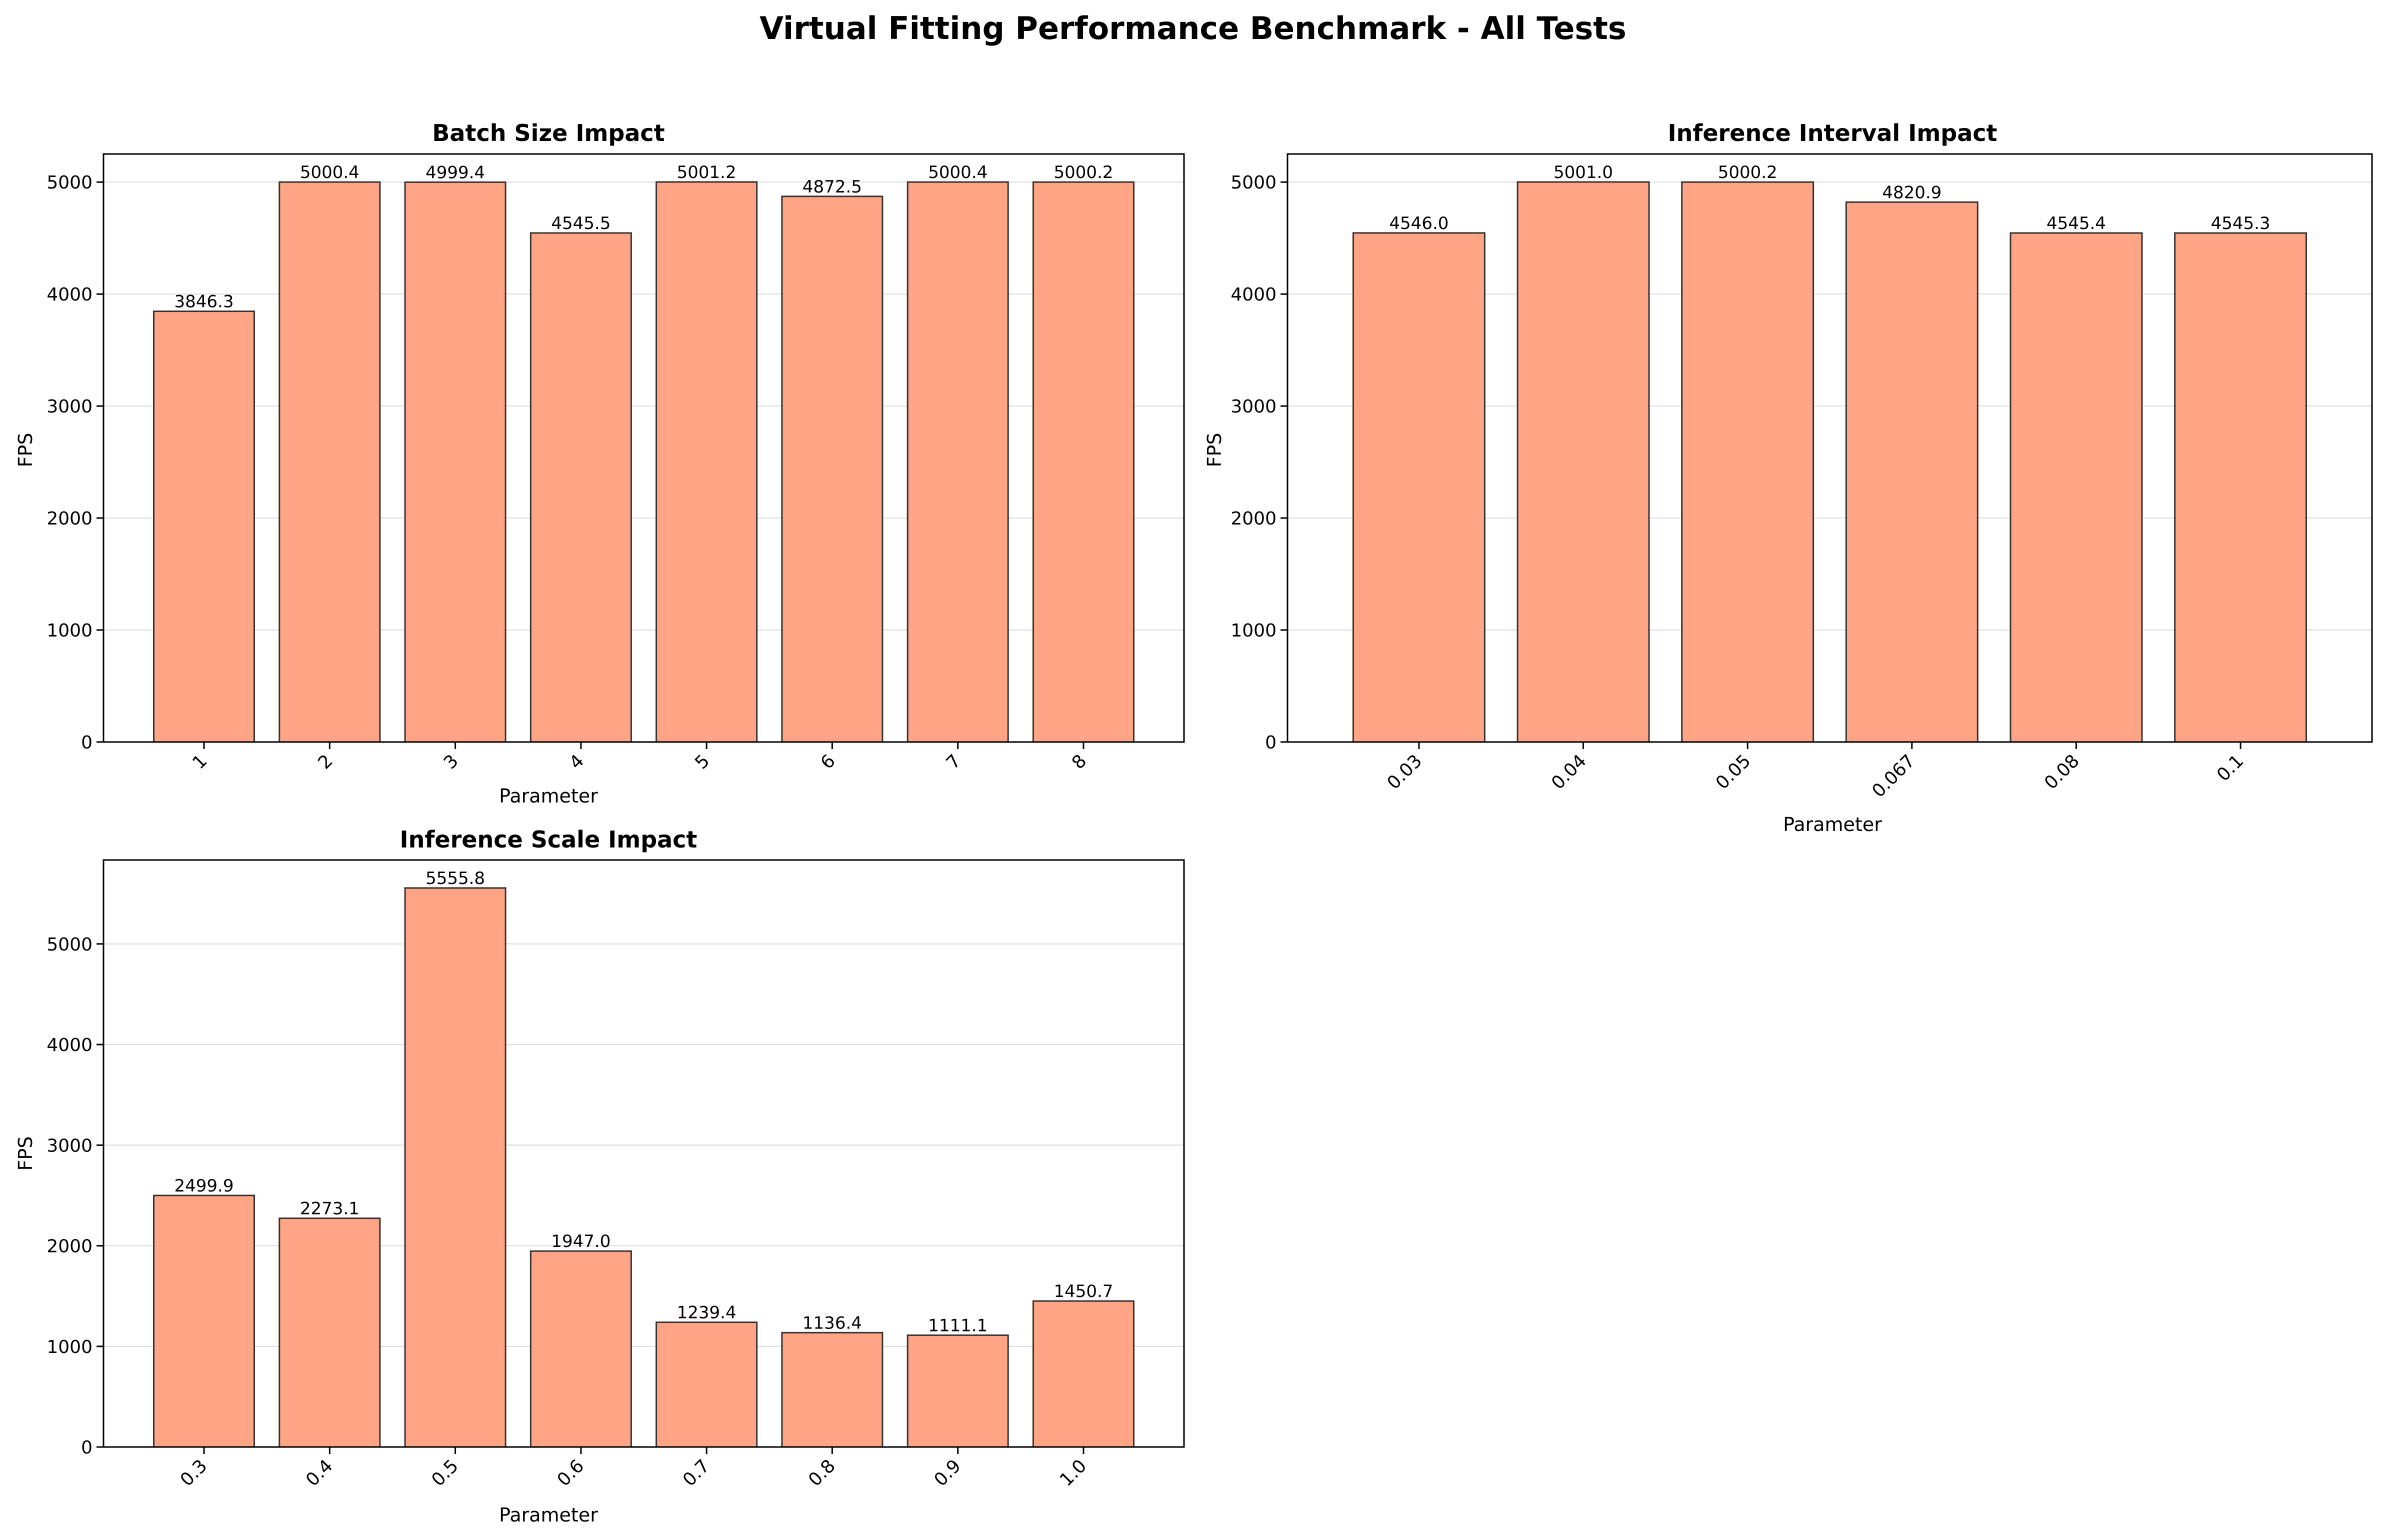 This screenshot has width=2386, height=1540. Describe the element at coordinates (69, 518) in the screenshot. I see `batch-size-y-tick-label: 2000` at that location.